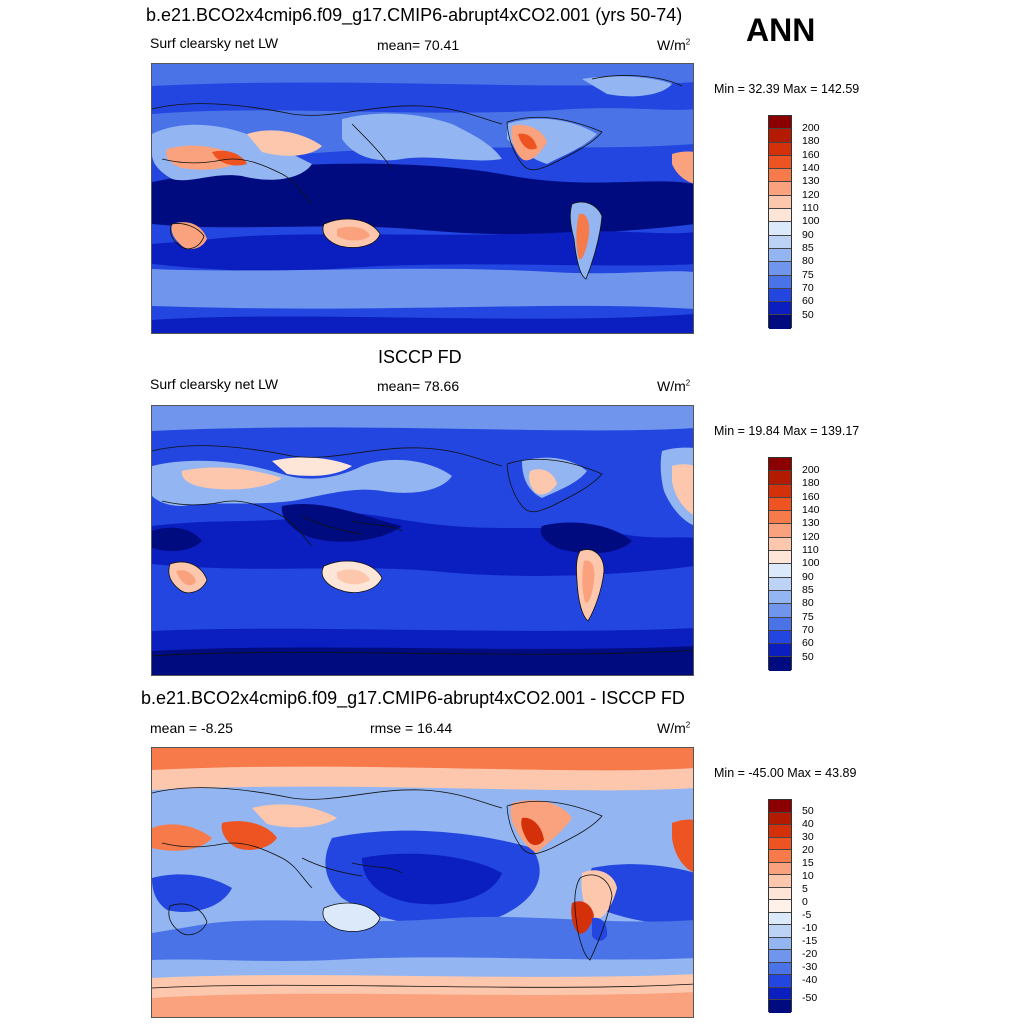  Describe the element at coordinates (420, 357) in the screenshot. I see `panel-title: ISCCP FD` at that location.